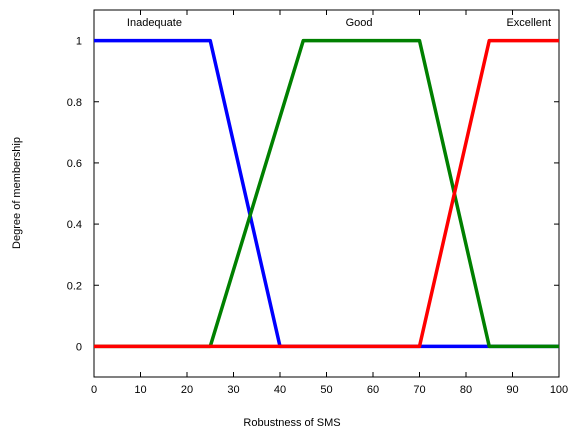 The height and width of the screenshot is (432, 571). I want to click on x-tick-label: 0, so click(94, 390).